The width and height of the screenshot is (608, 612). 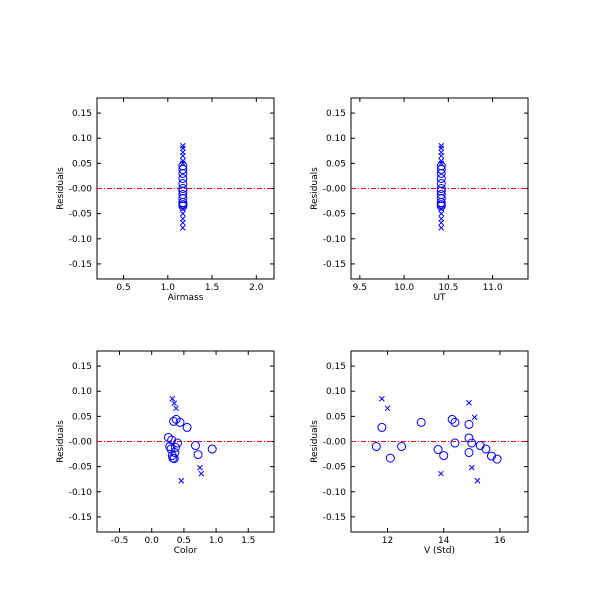 What do you see at coordinates (448, 288) in the screenshot?
I see `x-tick-label: 10.5` at bounding box center [448, 288].